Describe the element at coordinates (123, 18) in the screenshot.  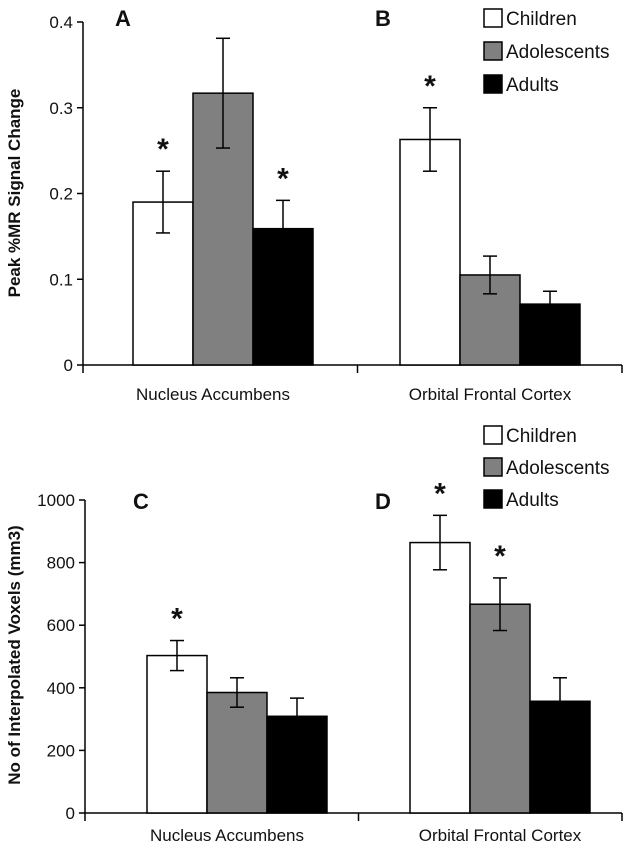
I see `chart1-panel-label: A` at that location.